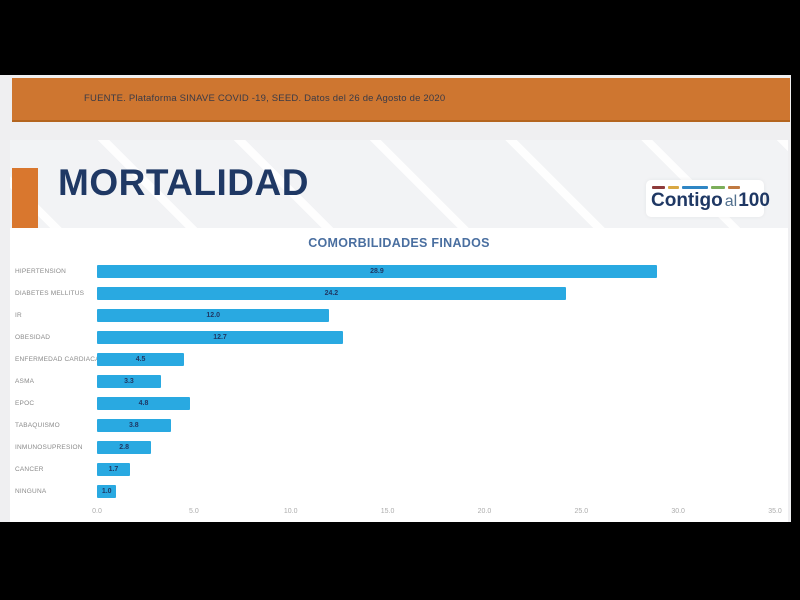 Image resolution: width=800 pixels, height=600 pixels. What do you see at coordinates (754, 200) in the screenshot?
I see `logo-text-100: 100` at bounding box center [754, 200].